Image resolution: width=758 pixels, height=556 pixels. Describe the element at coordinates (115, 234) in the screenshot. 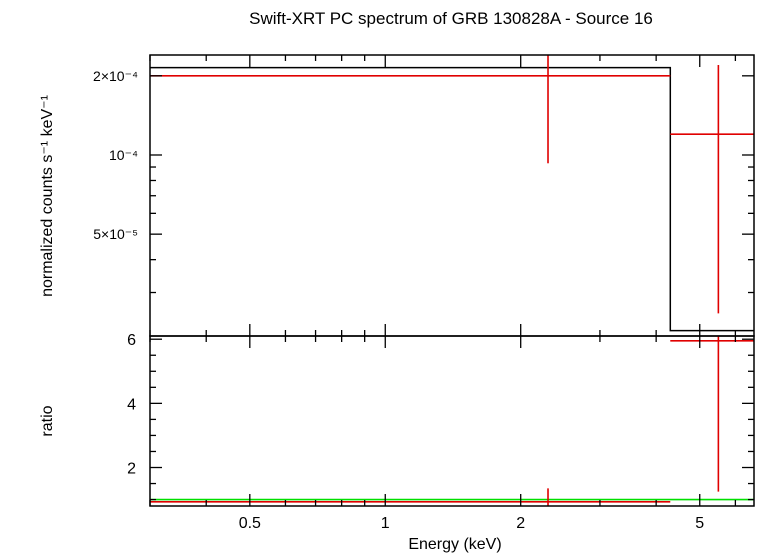

I see `spectrum-y-tick-label: 5×10⁻⁵` at that location.